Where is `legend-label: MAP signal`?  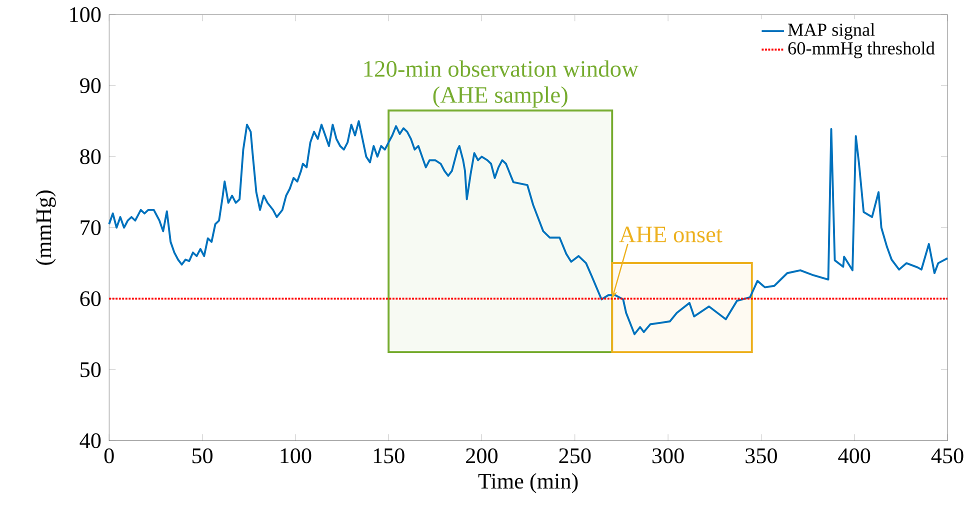 legend-label: MAP signal is located at coordinates (831, 31).